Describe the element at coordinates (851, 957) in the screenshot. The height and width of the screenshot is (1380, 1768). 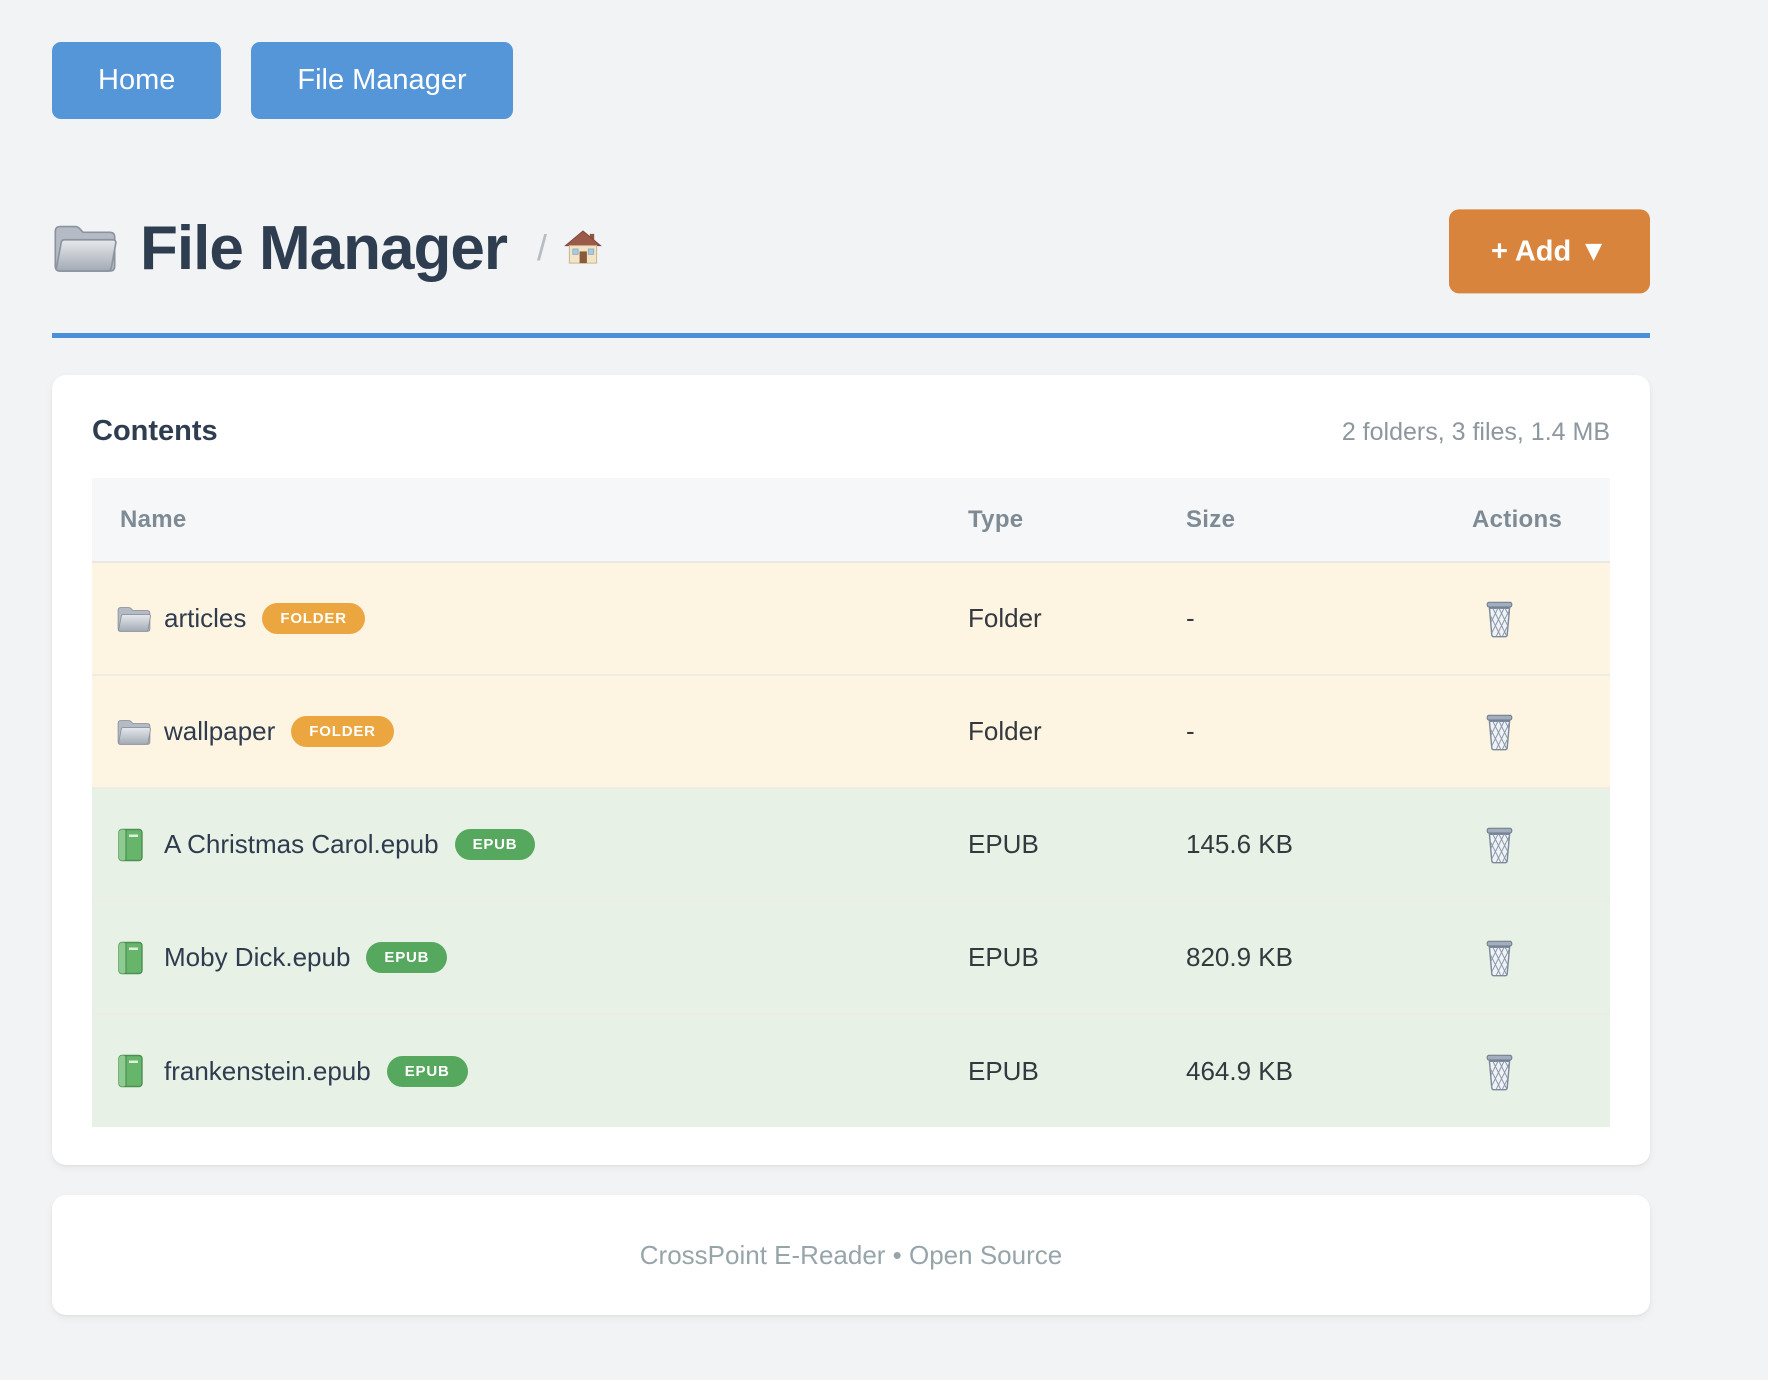
I see `table-row: Moby Dick.epub EPUB EPUB 820.9 KB` at that location.